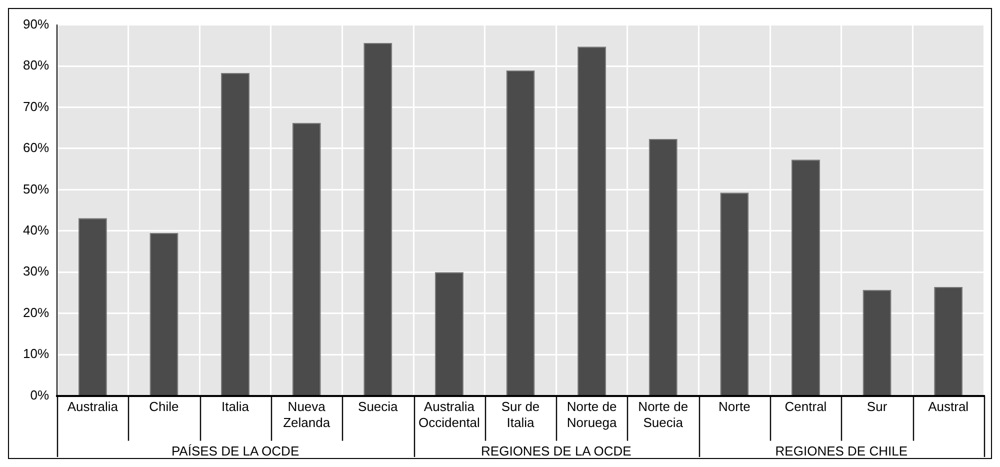  What do you see at coordinates (877, 406) in the screenshot?
I see `x-tick-label: Sur` at bounding box center [877, 406].